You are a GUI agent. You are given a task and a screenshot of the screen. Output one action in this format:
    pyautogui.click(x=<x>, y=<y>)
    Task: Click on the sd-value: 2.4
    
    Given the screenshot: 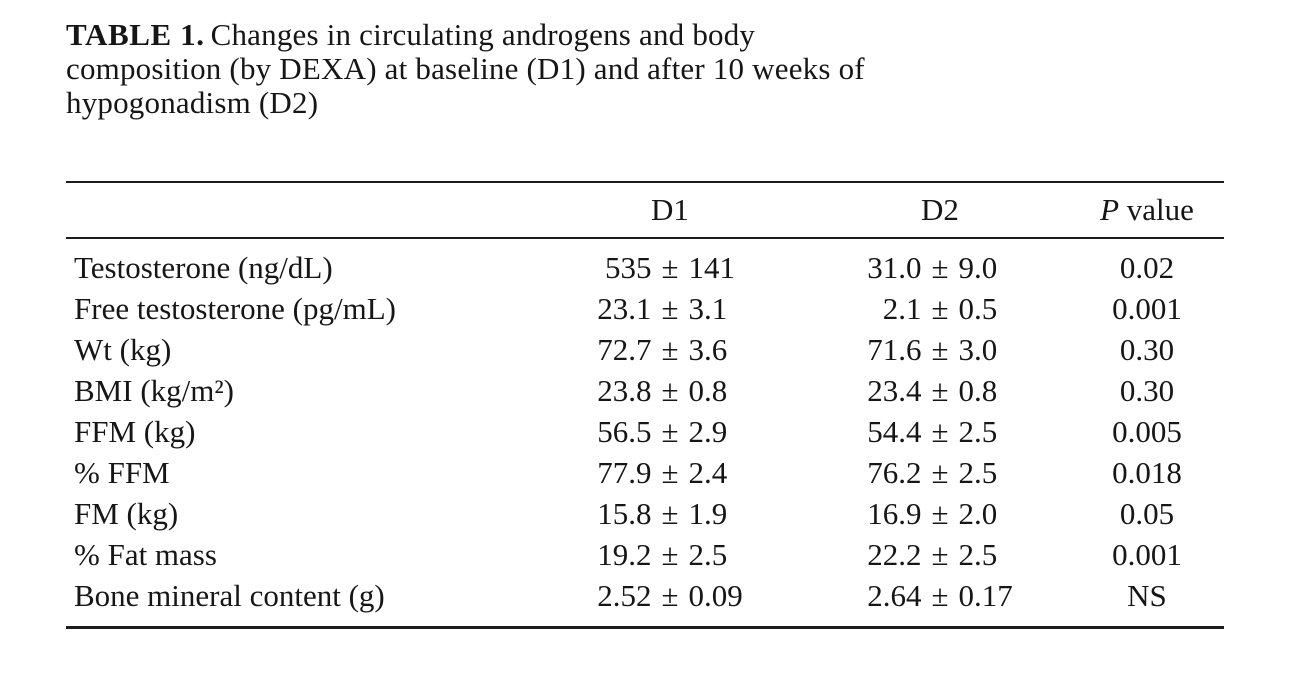 What is the action you would take?
    pyautogui.click(x=708, y=472)
    